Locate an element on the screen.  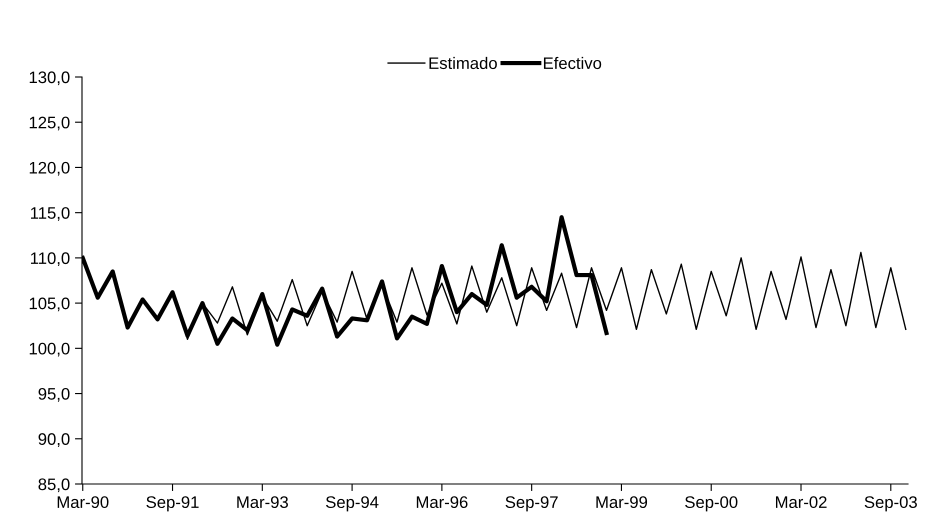
y-tick-label: 125,0 is located at coordinates (50, 123).